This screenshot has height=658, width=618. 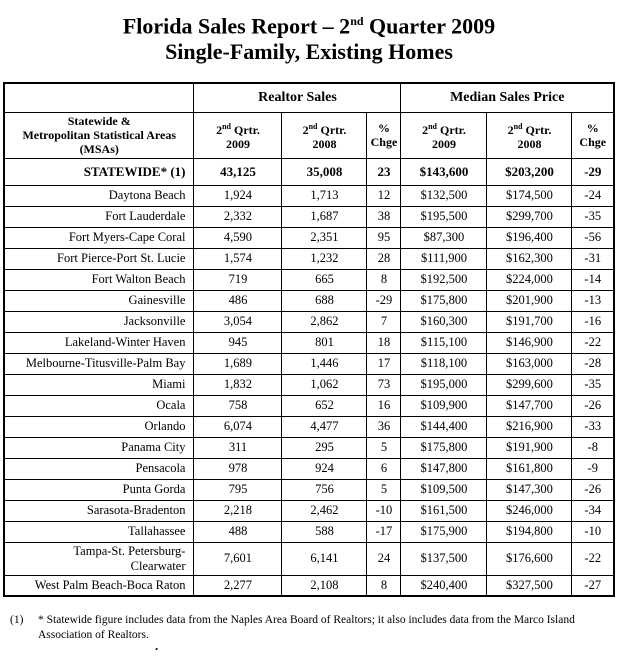 What do you see at coordinates (444, 300) in the screenshot?
I see `price-2009-cell: $175,800` at bounding box center [444, 300].